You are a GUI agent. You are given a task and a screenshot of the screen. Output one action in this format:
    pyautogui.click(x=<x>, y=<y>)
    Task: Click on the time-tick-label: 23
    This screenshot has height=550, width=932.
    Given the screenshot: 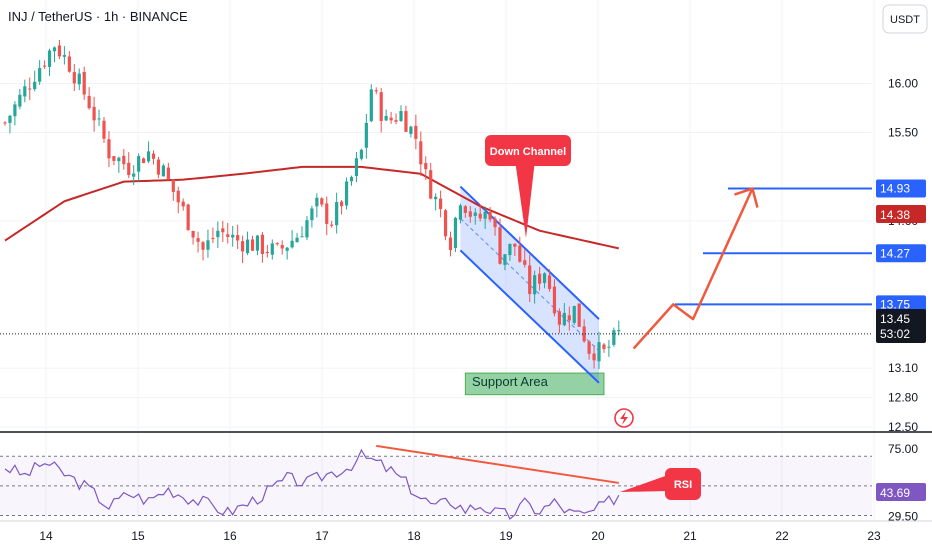 What is the action you would take?
    pyautogui.click(x=874, y=536)
    